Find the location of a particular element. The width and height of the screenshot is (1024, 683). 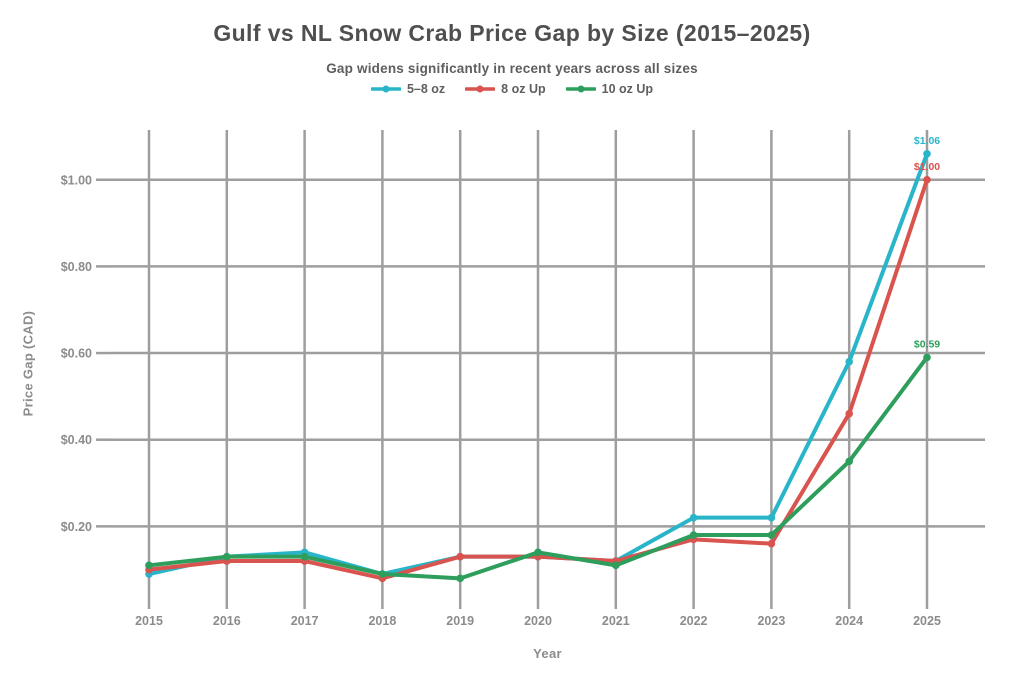

x-tick-label: 2021 is located at coordinates (616, 621).